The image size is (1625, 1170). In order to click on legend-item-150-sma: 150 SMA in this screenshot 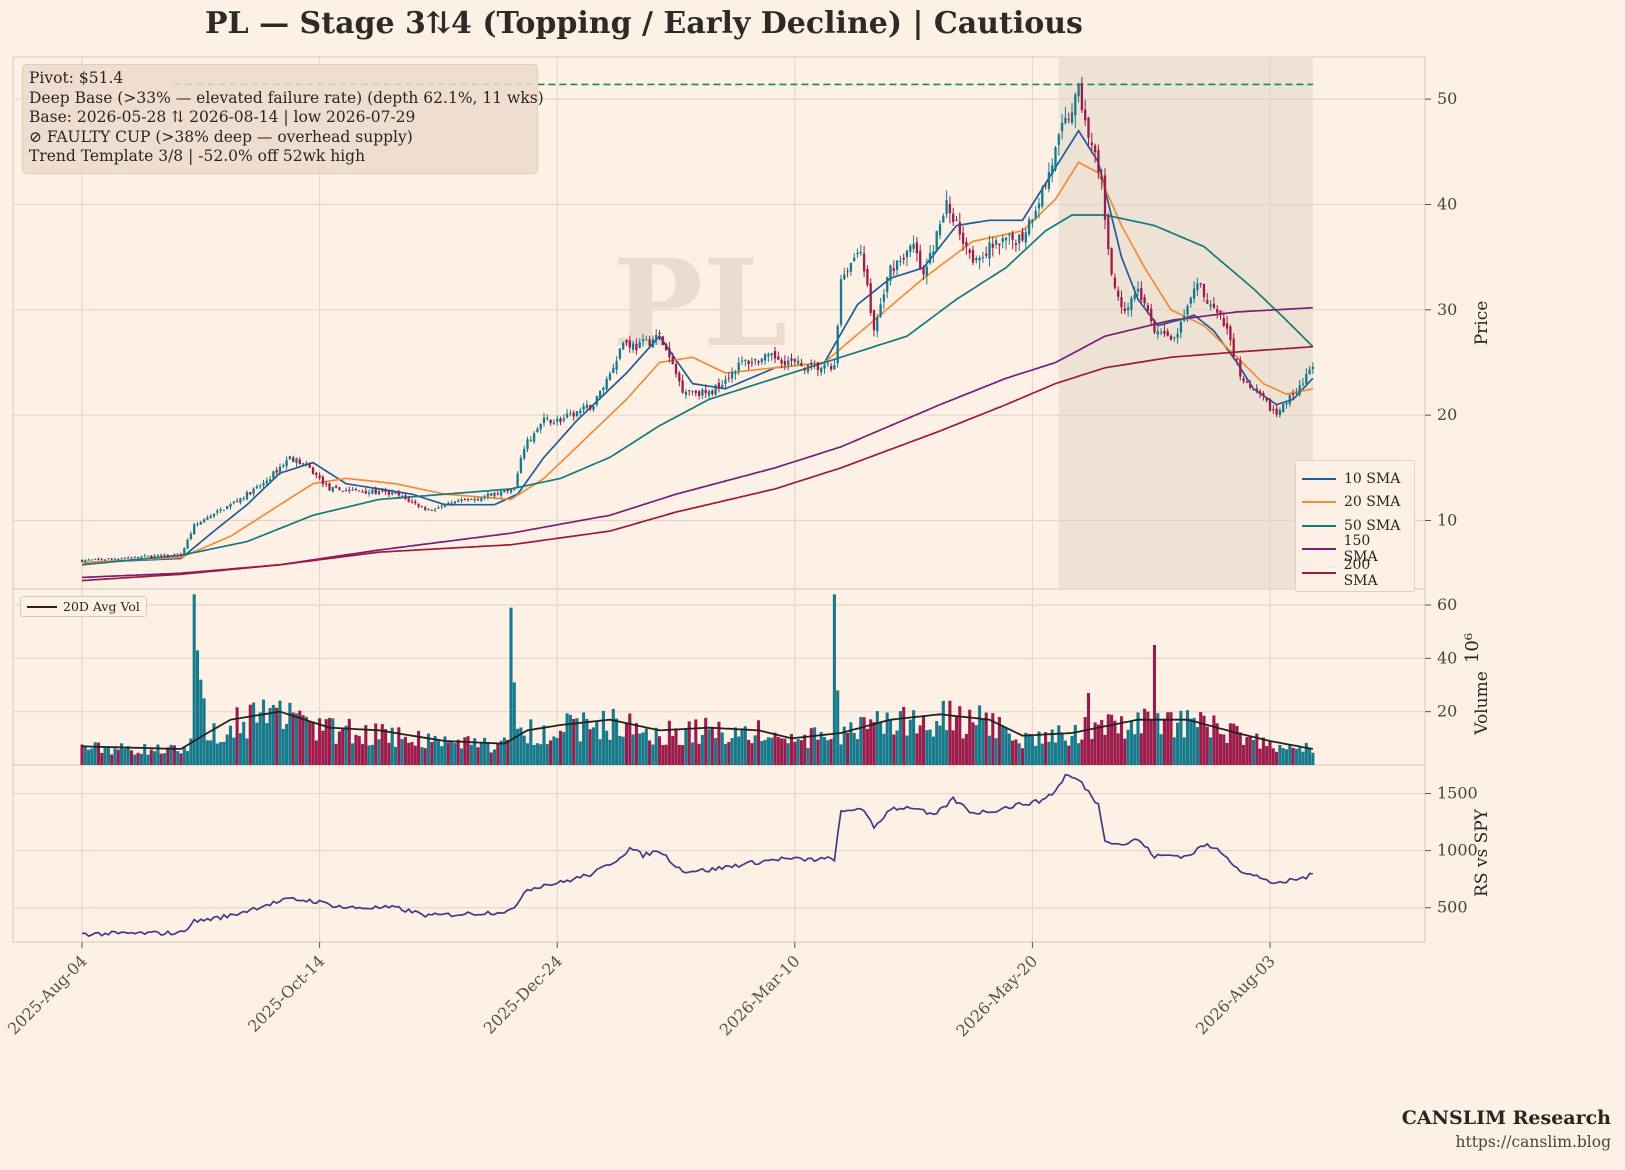, I will do `click(1355, 549)`.